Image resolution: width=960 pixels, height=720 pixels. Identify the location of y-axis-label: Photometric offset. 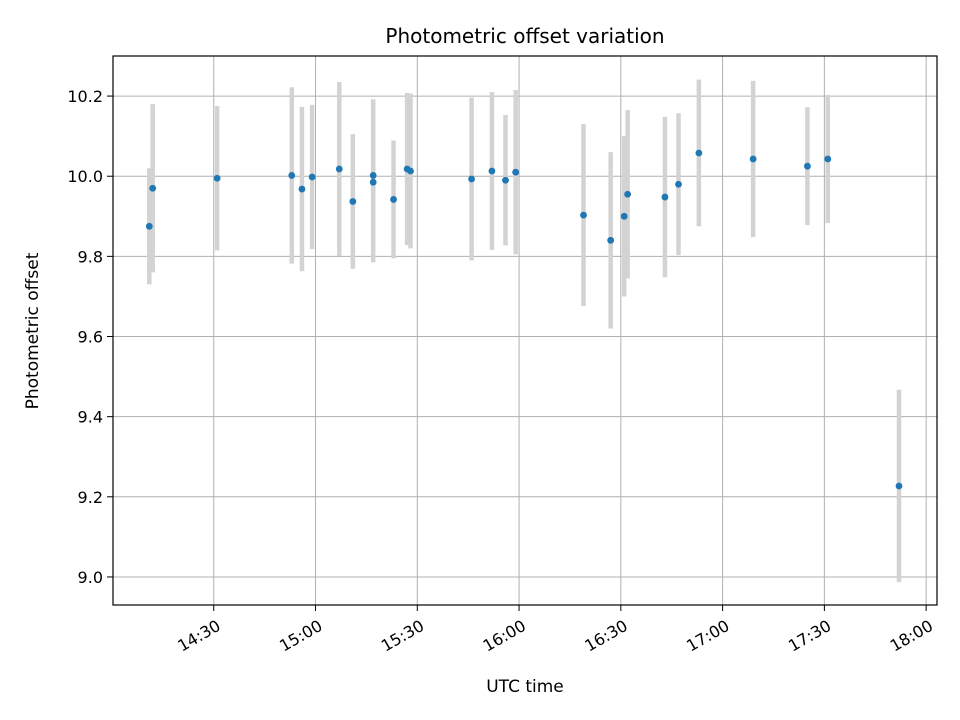
(33, 330).